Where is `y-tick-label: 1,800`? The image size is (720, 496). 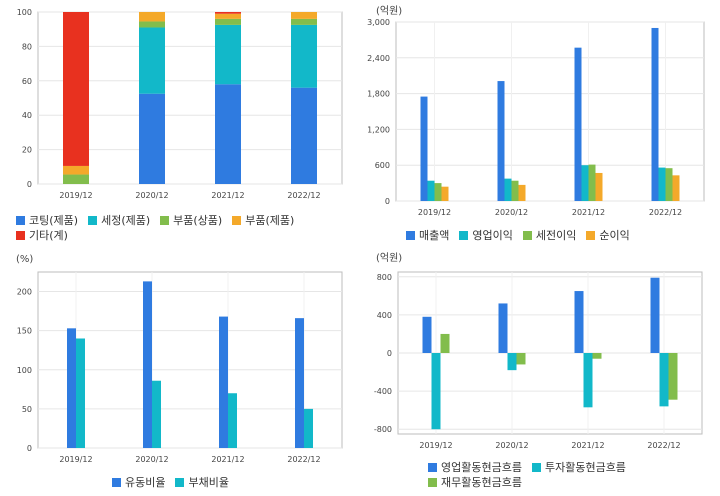 y-tick-label: 1,800 is located at coordinates (378, 94).